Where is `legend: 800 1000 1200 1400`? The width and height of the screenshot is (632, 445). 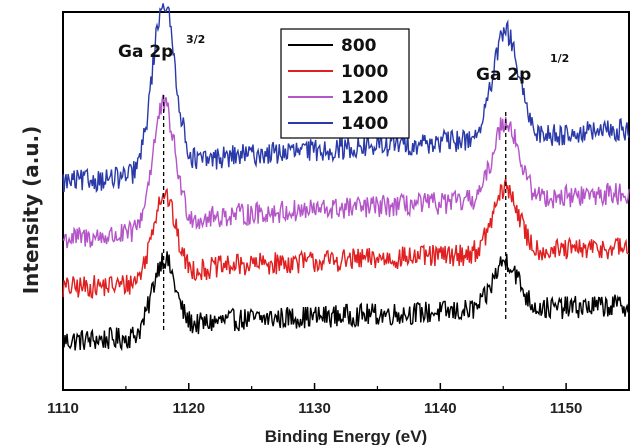 legend: 800 1000 1200 1400 is located at coordinates (345, 83).